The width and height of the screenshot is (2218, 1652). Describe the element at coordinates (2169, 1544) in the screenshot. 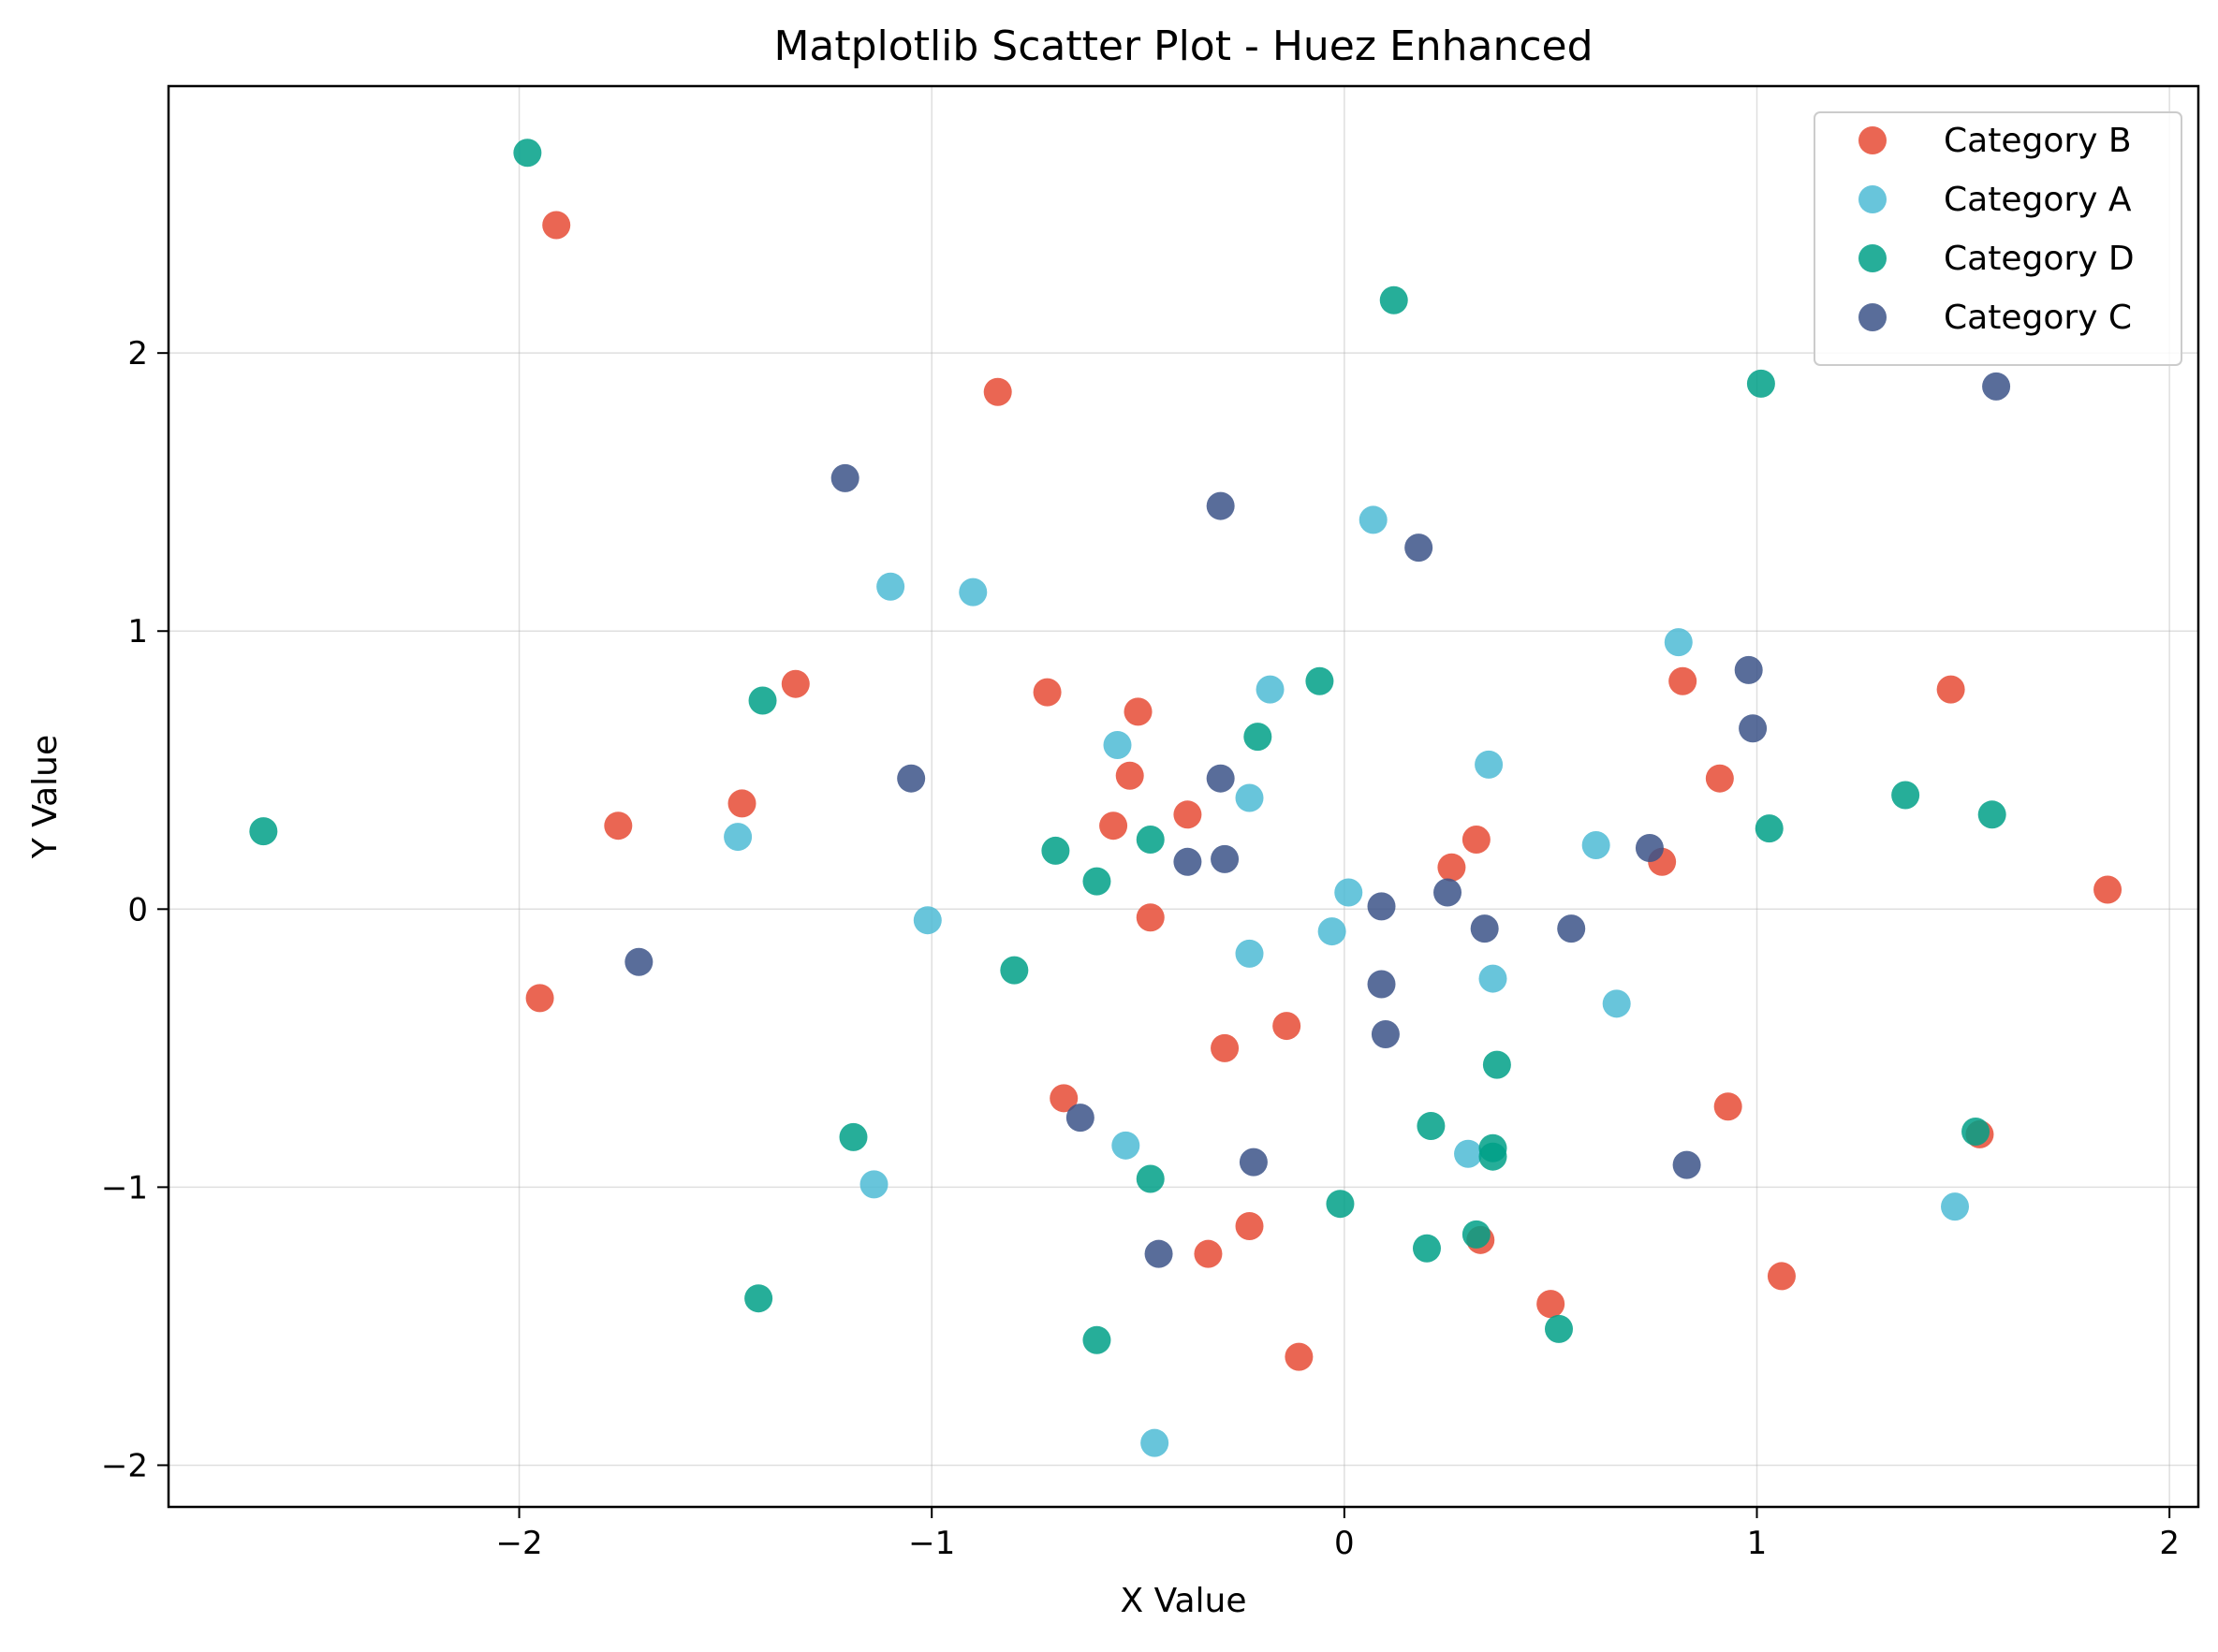

I see `x-tick-label: 2` at that location.